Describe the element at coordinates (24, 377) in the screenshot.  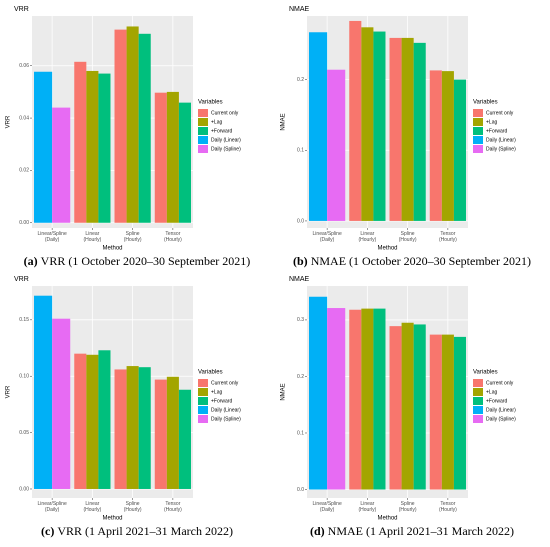
I see `y-tick-label: 0.10` at that location.